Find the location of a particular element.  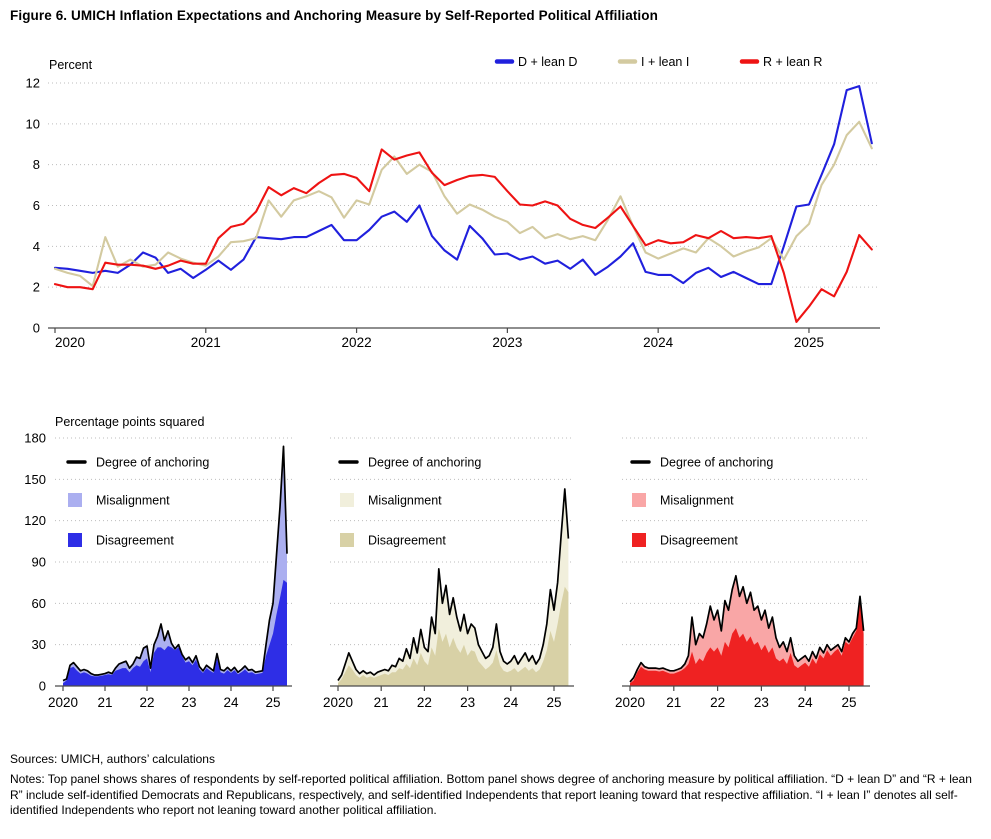

panel-y-tick-label: 120 is located at coordinates (35, 520).